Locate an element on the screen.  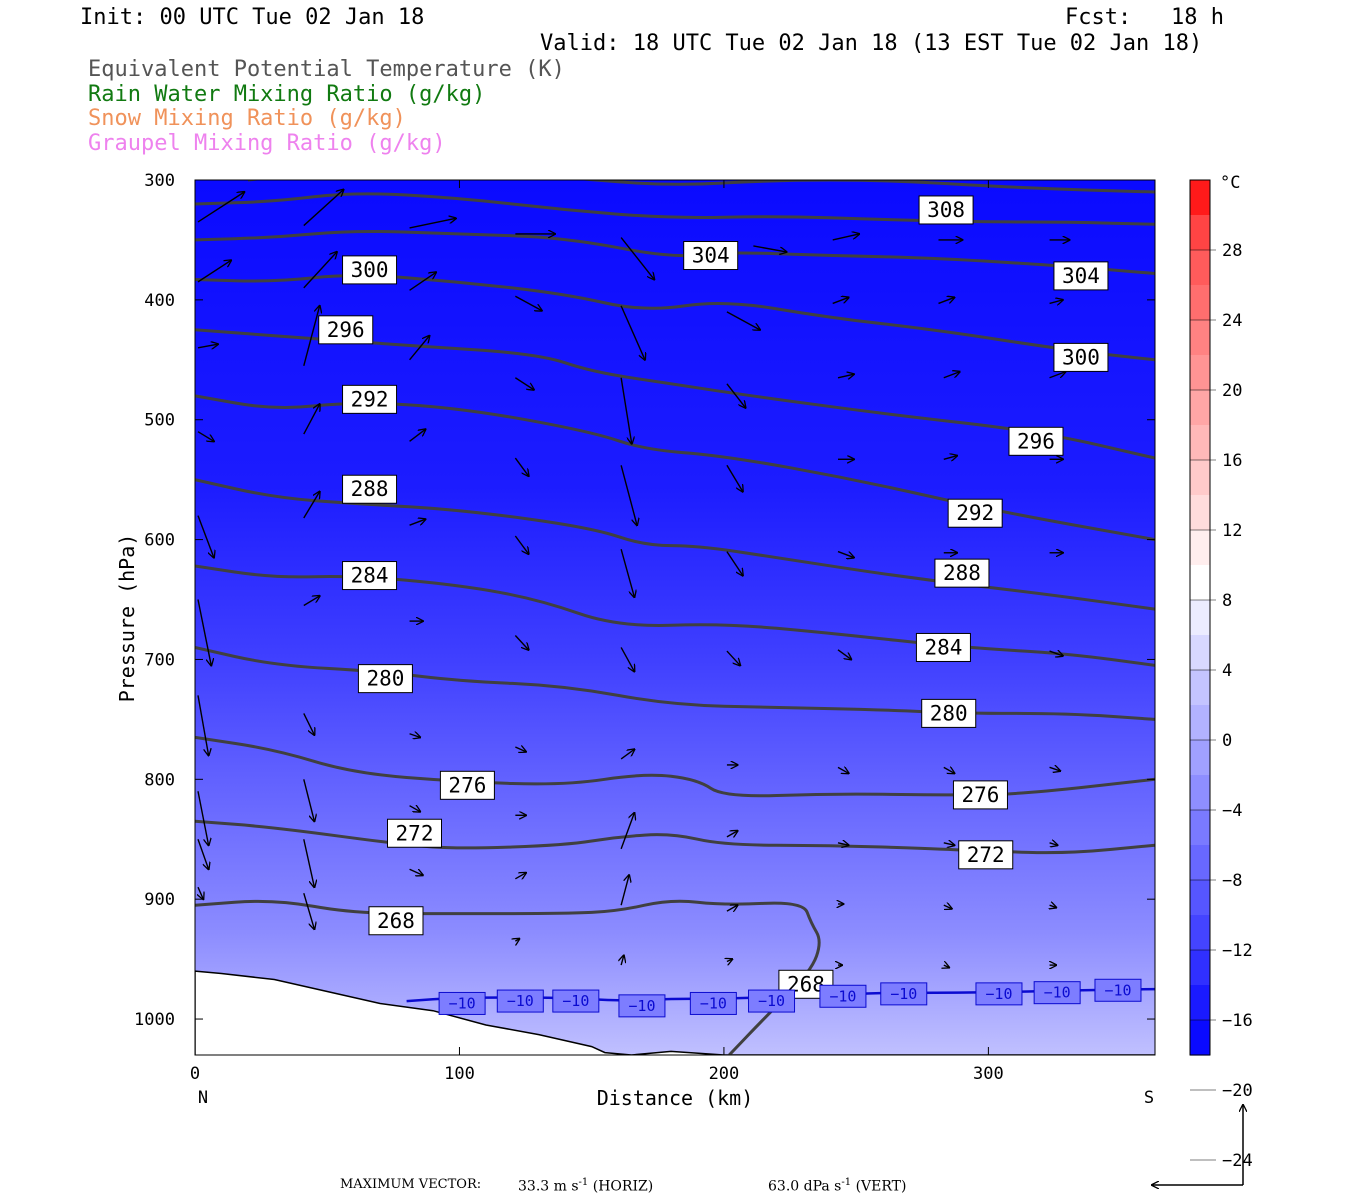
legend-theta-e: Equivalent Potential Temperature (K) is located at coordinates (326, 69).